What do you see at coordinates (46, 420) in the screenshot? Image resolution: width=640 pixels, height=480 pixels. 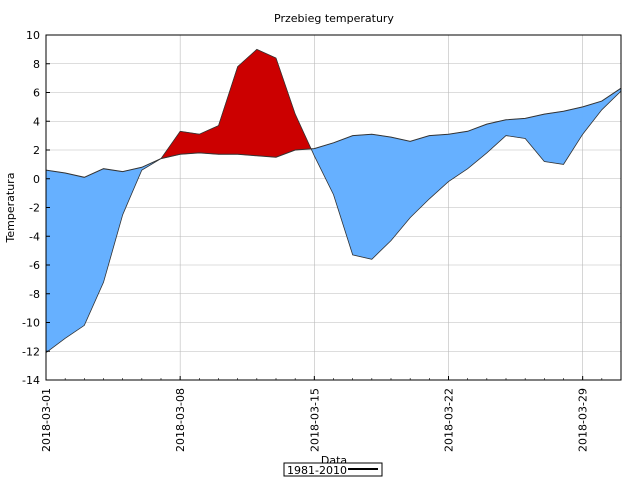 I see `x-tick-label: 2018-03-01` at bounding box center [46, 420].